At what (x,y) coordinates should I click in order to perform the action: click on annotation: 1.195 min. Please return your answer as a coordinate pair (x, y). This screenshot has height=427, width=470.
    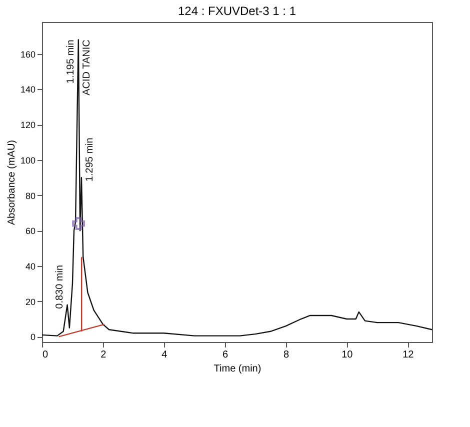
    Looking at the image, I should click on (70, 62).